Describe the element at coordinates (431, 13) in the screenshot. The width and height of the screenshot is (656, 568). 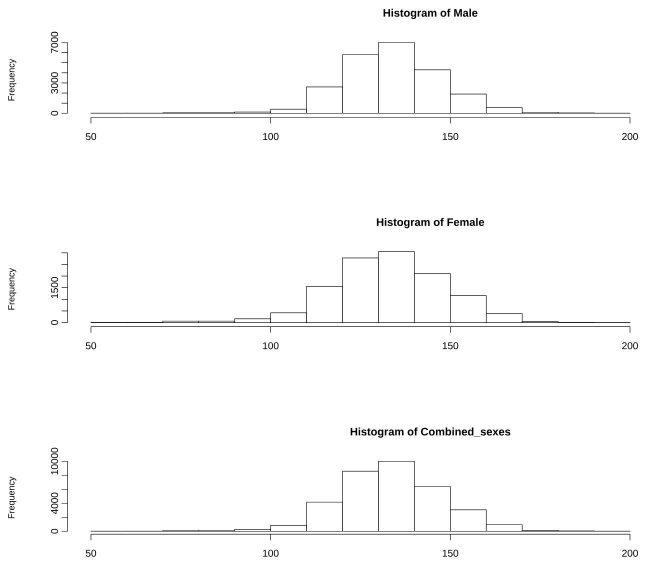
I see `chart-title: Histogram of Male` at that location.